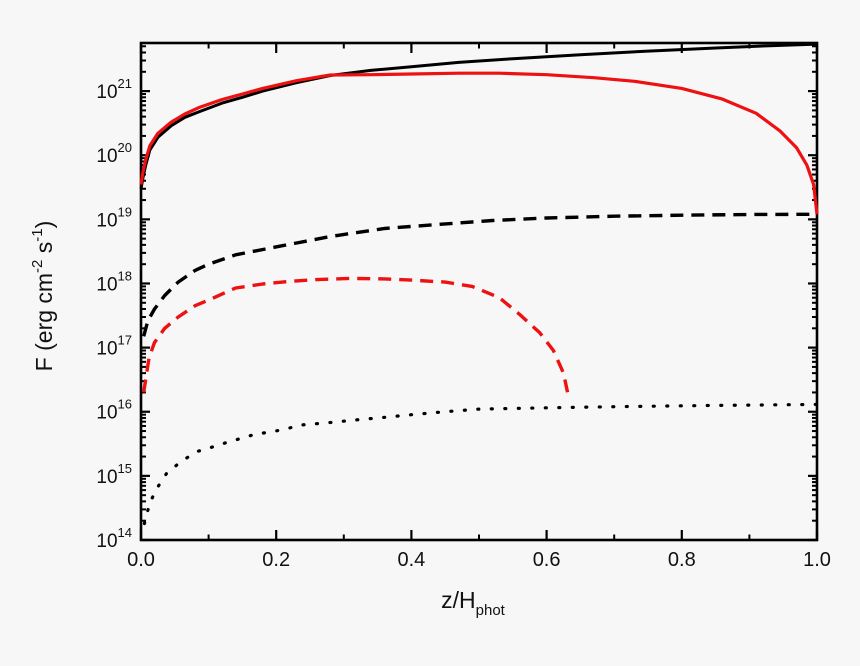 The image size is (860, 666). Describe the element at coordinates (43, 296) in the screenshot. I see `y-axis-label: F (erg cm-2 s-1)` at that location.